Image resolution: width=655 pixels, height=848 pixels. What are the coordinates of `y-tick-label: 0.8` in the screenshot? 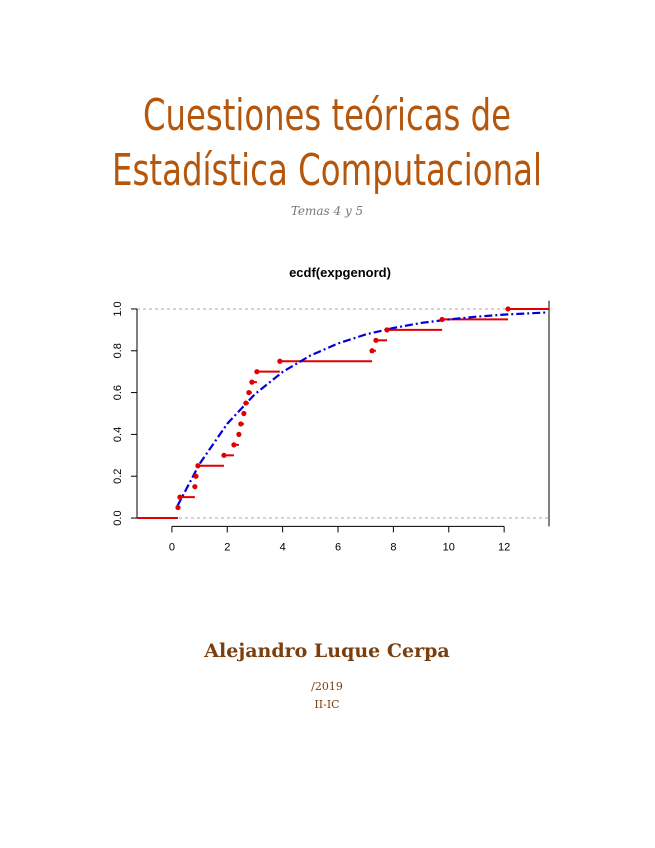 It's located at (118, 350).